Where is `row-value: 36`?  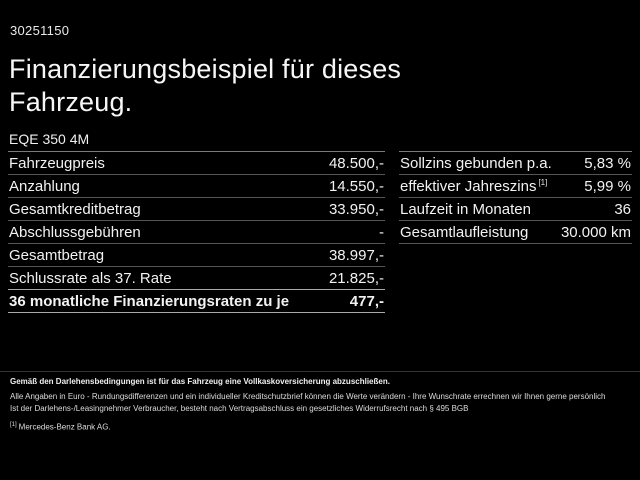
row-value: 36 is located at coordinates (622, 209).